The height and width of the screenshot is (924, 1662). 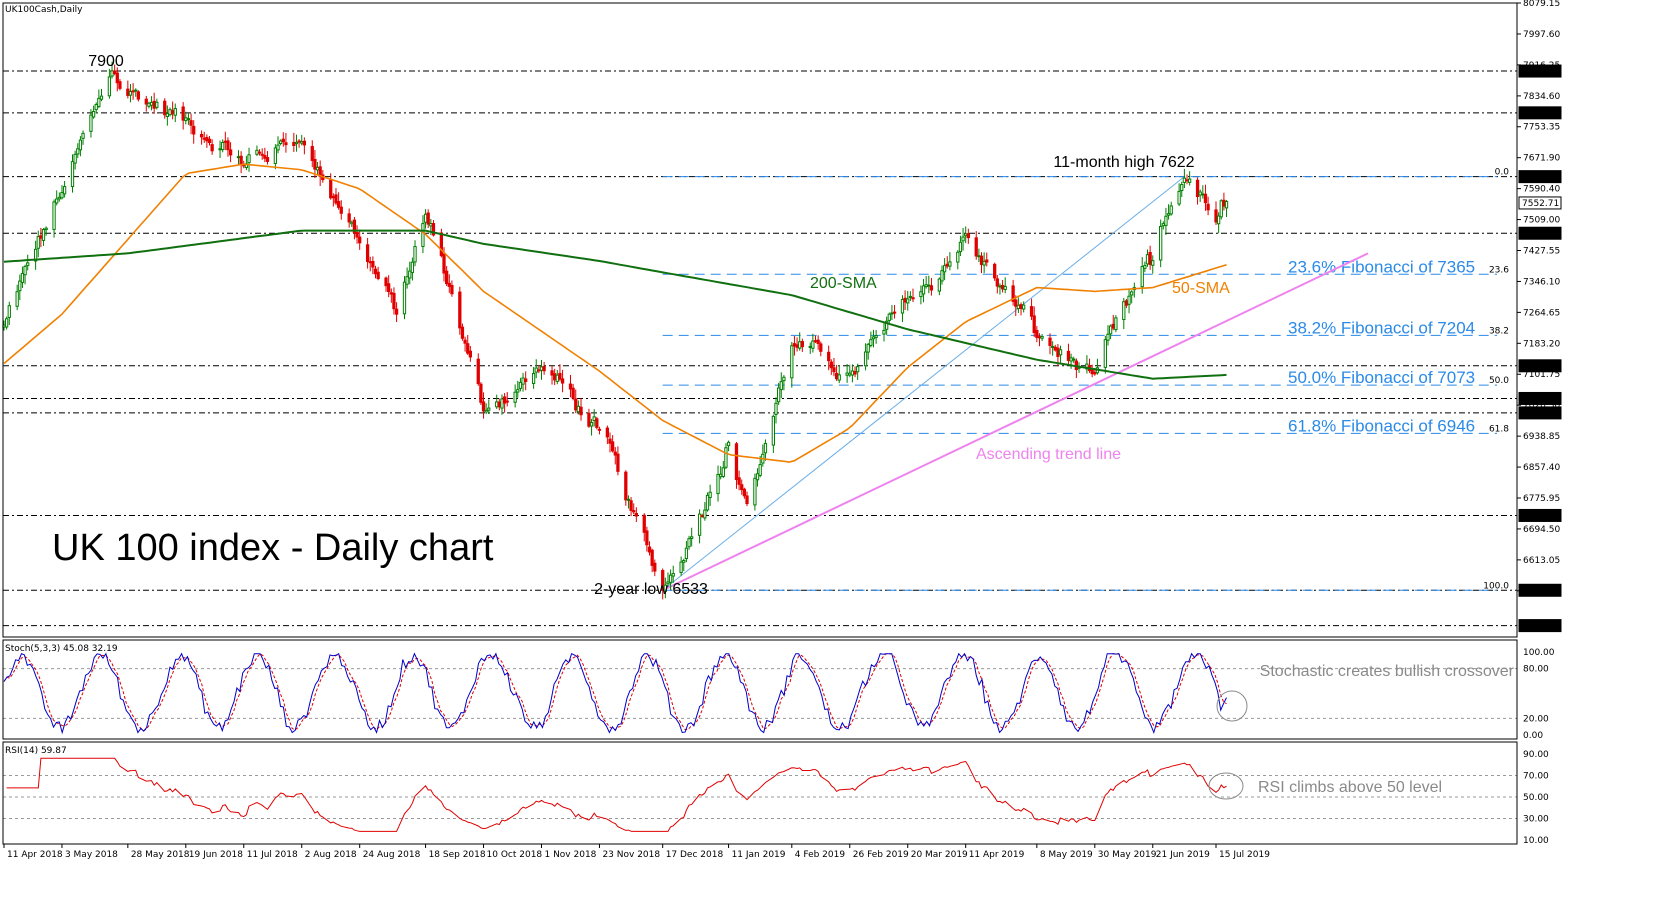 What do you see at coordinates (759, 855) in the screenshot?
I see `x-tick-label: 11 Jan 2019` at bounding box center [759, 855].